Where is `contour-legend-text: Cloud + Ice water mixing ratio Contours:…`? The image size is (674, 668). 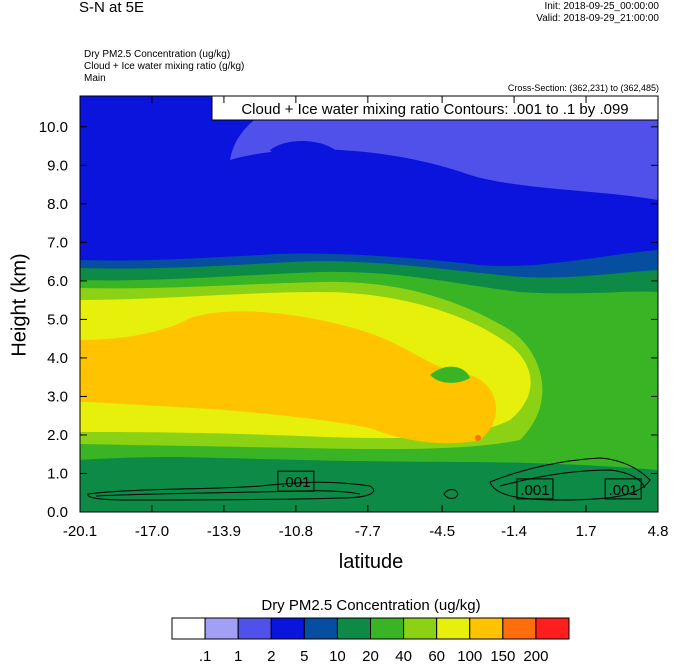 contour-legend-text: Cloud + Ice water mixing ratio Contours:… is located at coordinates (434, 109).